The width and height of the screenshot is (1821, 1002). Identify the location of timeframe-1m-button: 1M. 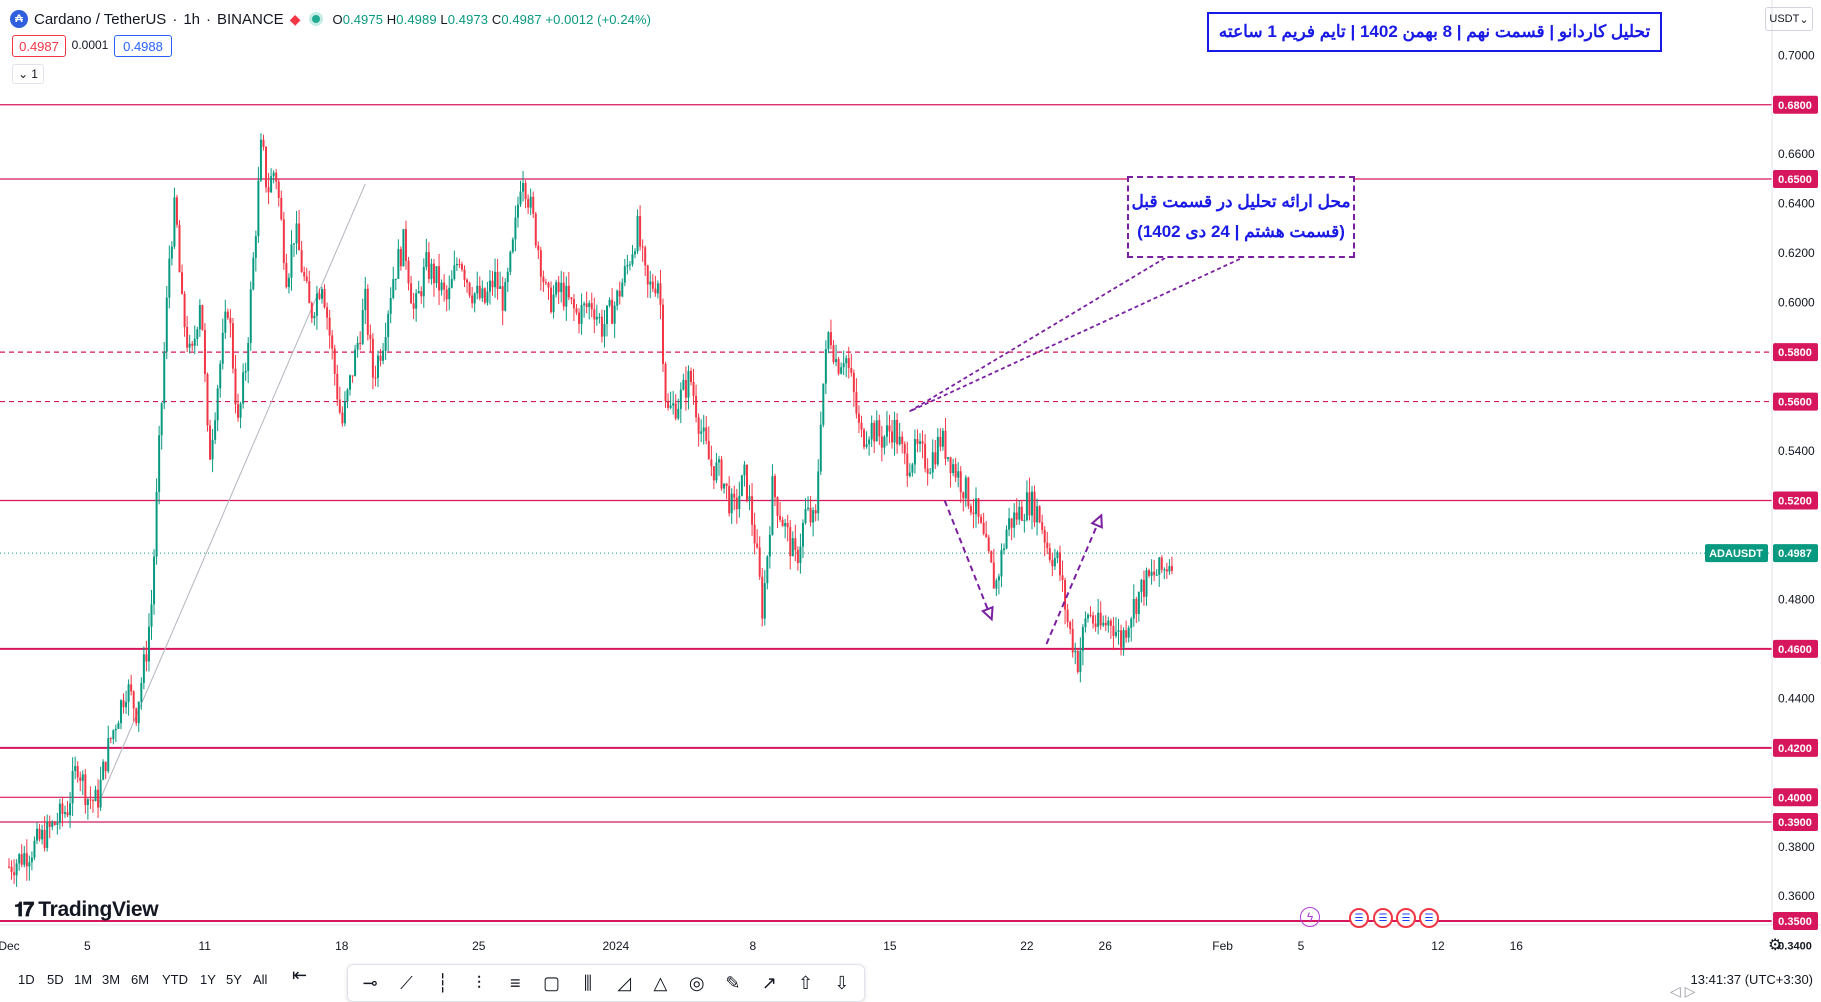
(83, 979).